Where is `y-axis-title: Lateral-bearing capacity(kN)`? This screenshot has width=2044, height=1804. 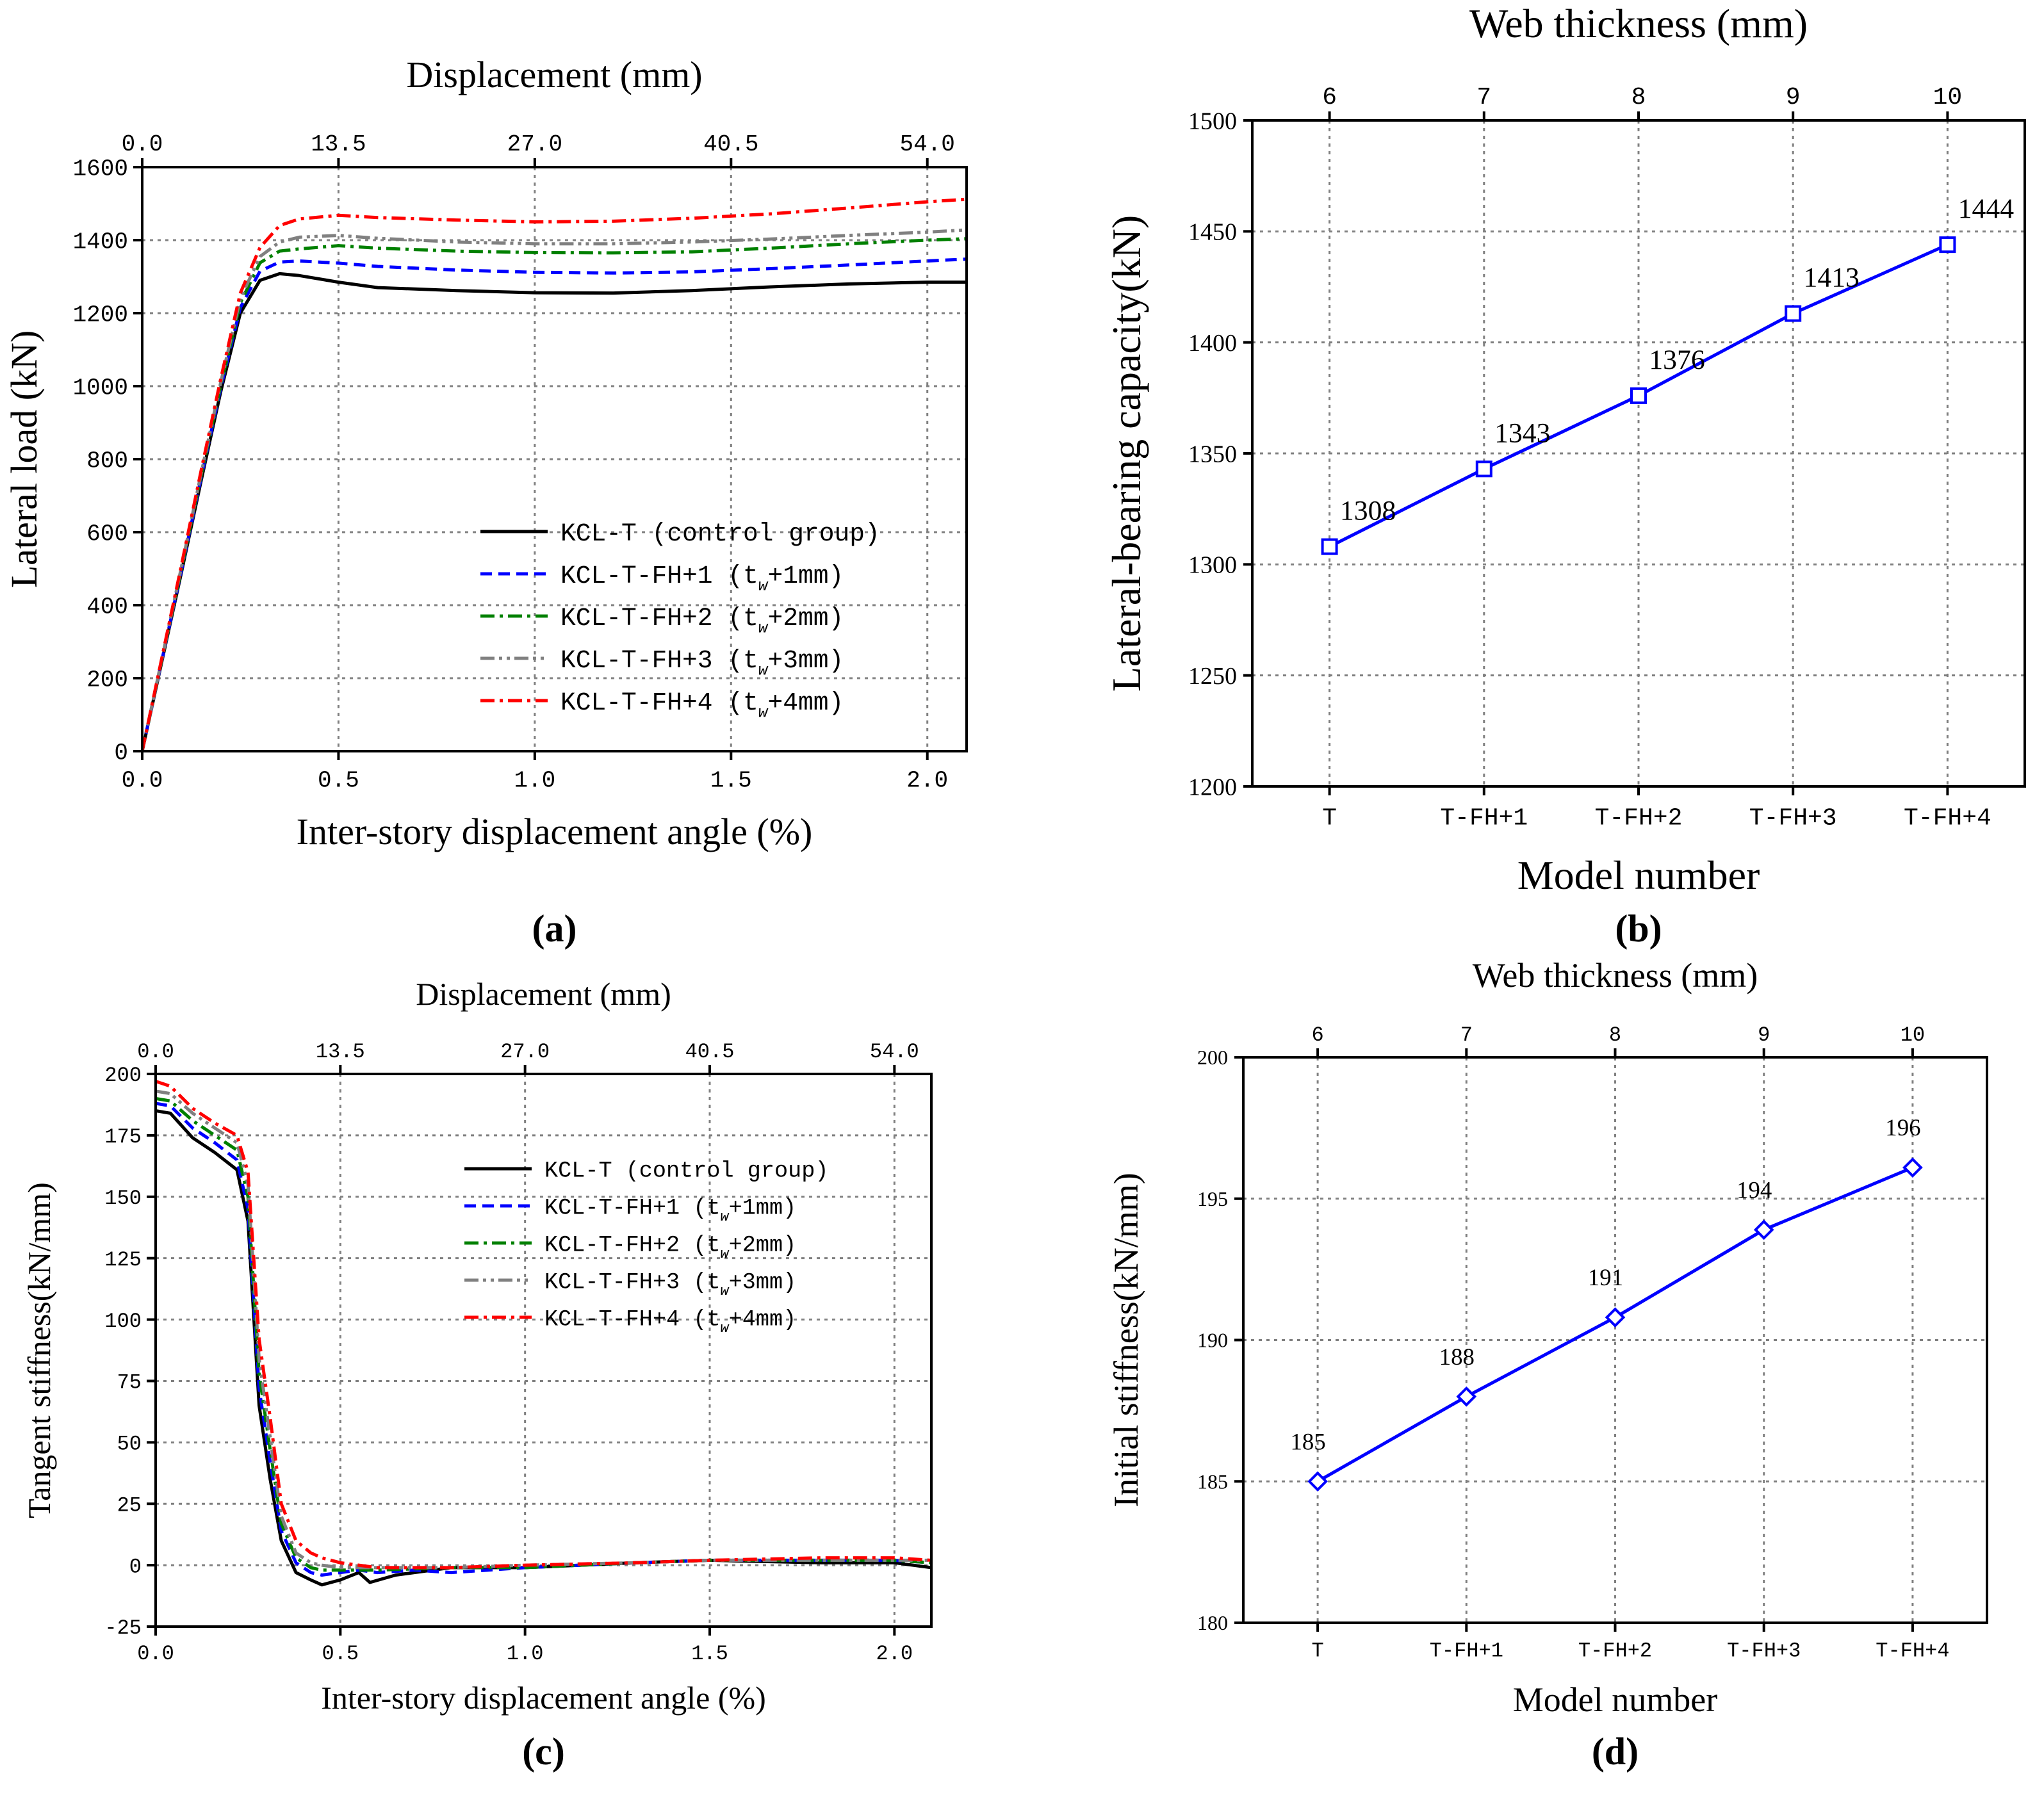
y-axis-title: Lateral-bearing capacity(kN) is located at coordinates (1126, 453).